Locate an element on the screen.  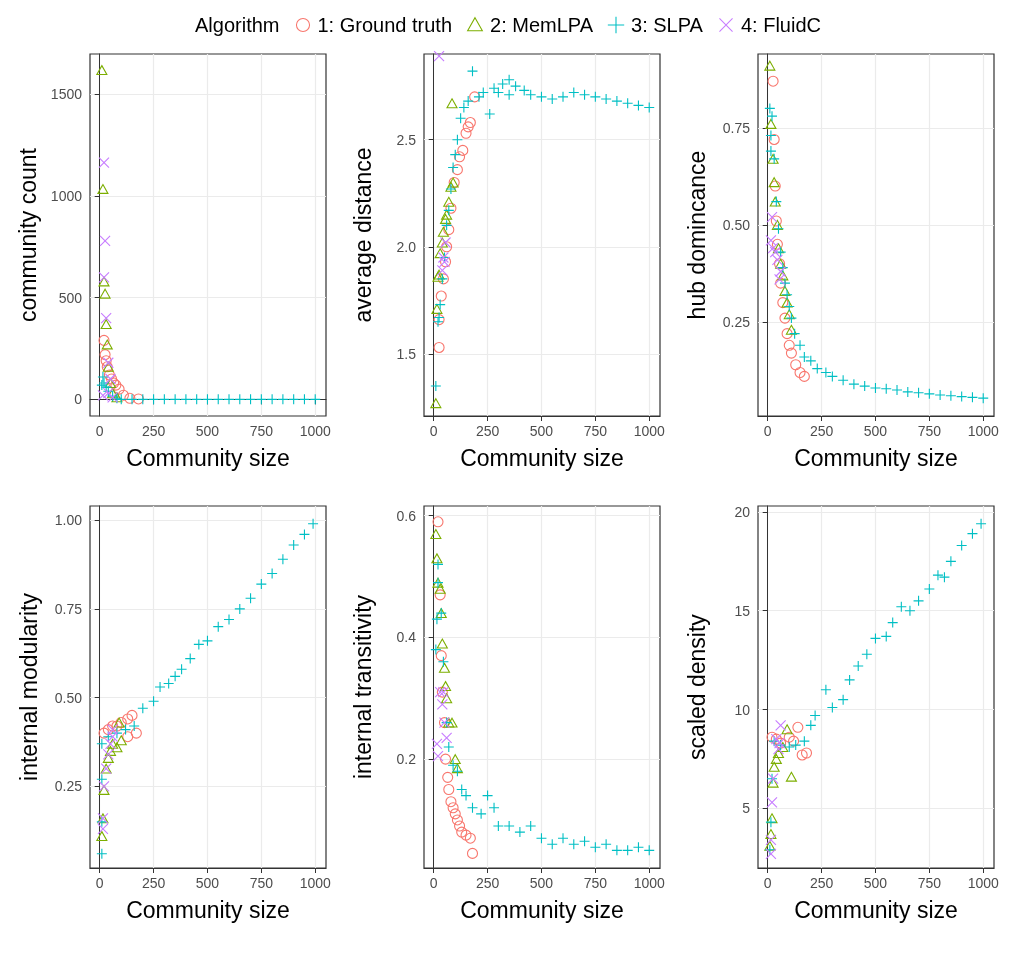
y-axis-title: internal modularity is located at coordinates (28, 686).